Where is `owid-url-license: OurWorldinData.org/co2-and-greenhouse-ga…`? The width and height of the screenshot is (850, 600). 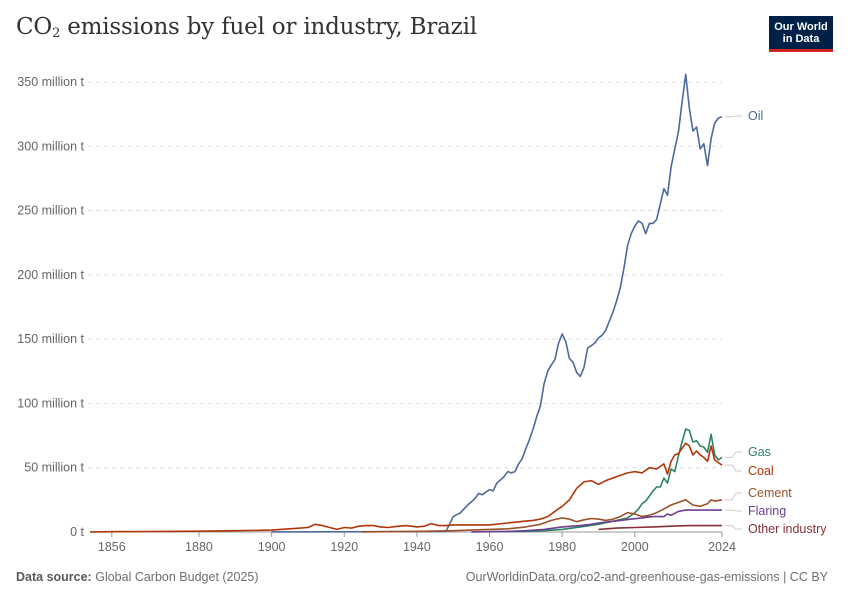
owid-url-license: OurWorldinData.org/co2-and-greenhouse-ga… is located at coordinates (646, 577).